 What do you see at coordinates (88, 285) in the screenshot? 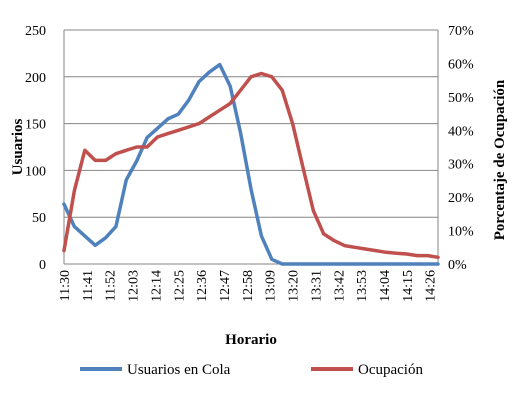
I see `x-tick-label: 11:41` at bounding box center [88, 285].